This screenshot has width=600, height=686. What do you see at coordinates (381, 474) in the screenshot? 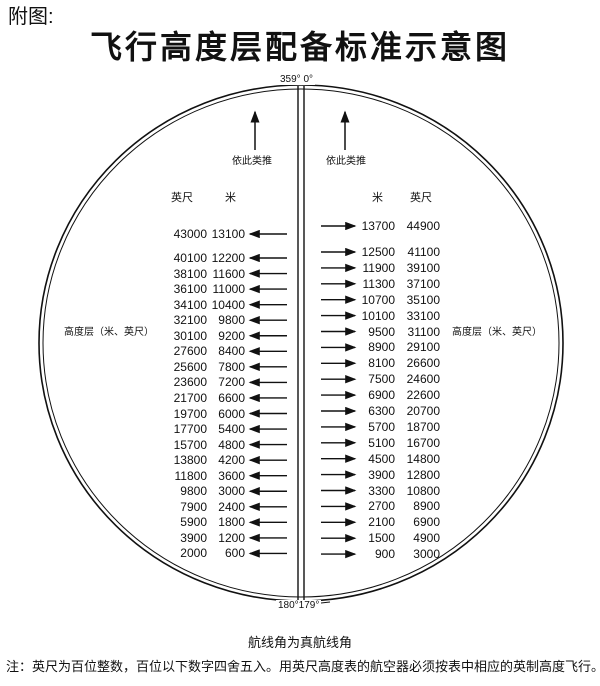
I see `right-meters-value: 3900` at bounding box center [381, 474].